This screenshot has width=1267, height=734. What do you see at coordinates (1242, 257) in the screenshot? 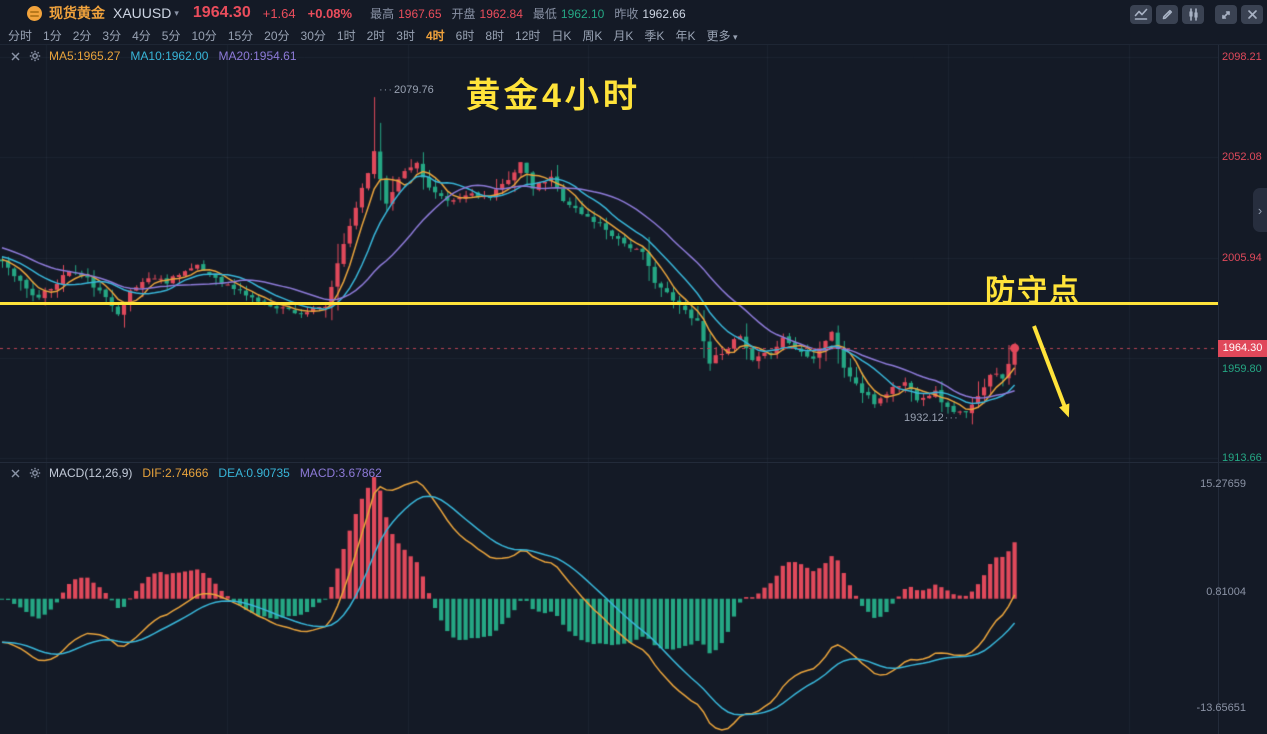
I see `price-axis-label: 2005.94` at bounding box center [1242, 257].